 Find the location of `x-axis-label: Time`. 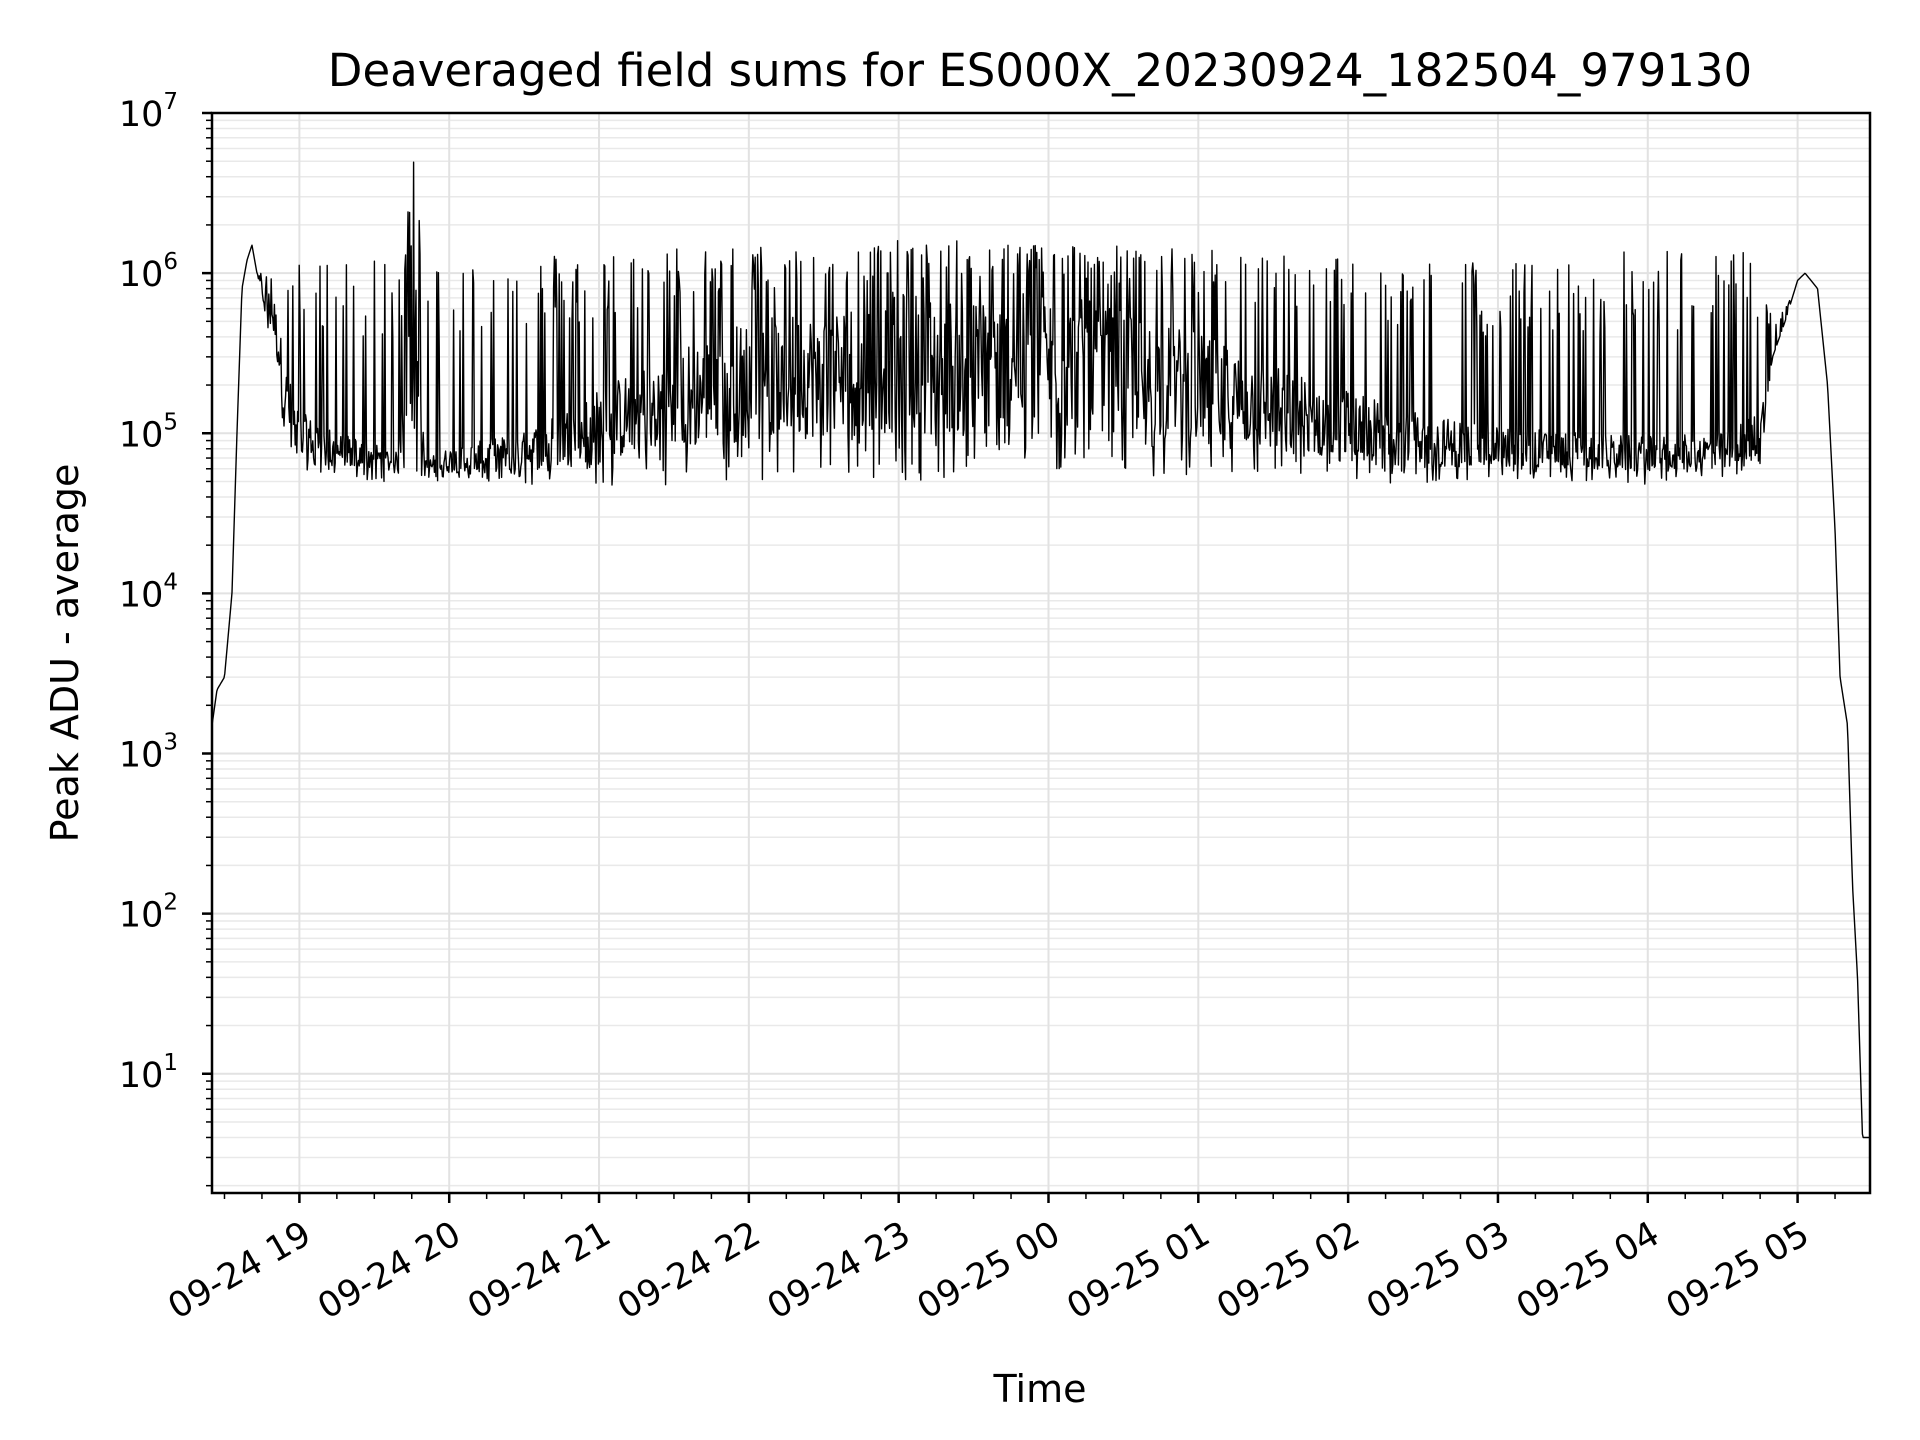

x-axis-label: Time is located at coordinates (1040, 1389).